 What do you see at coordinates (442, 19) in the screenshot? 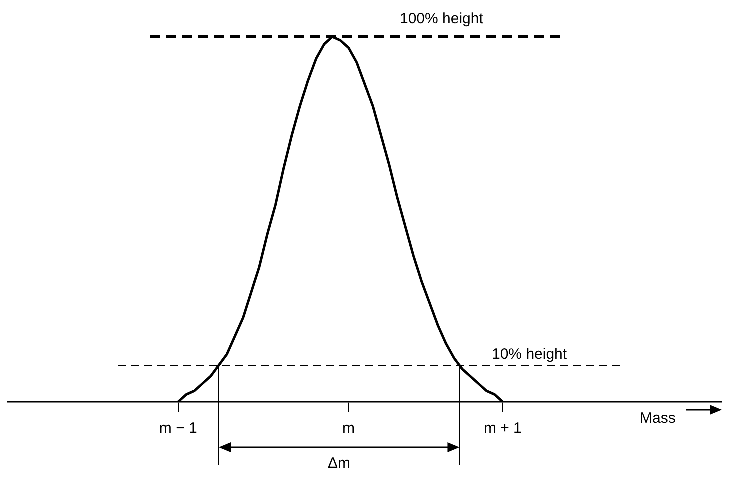
I see `ref-line-label: 100% height` at bounding box center [442, 19].